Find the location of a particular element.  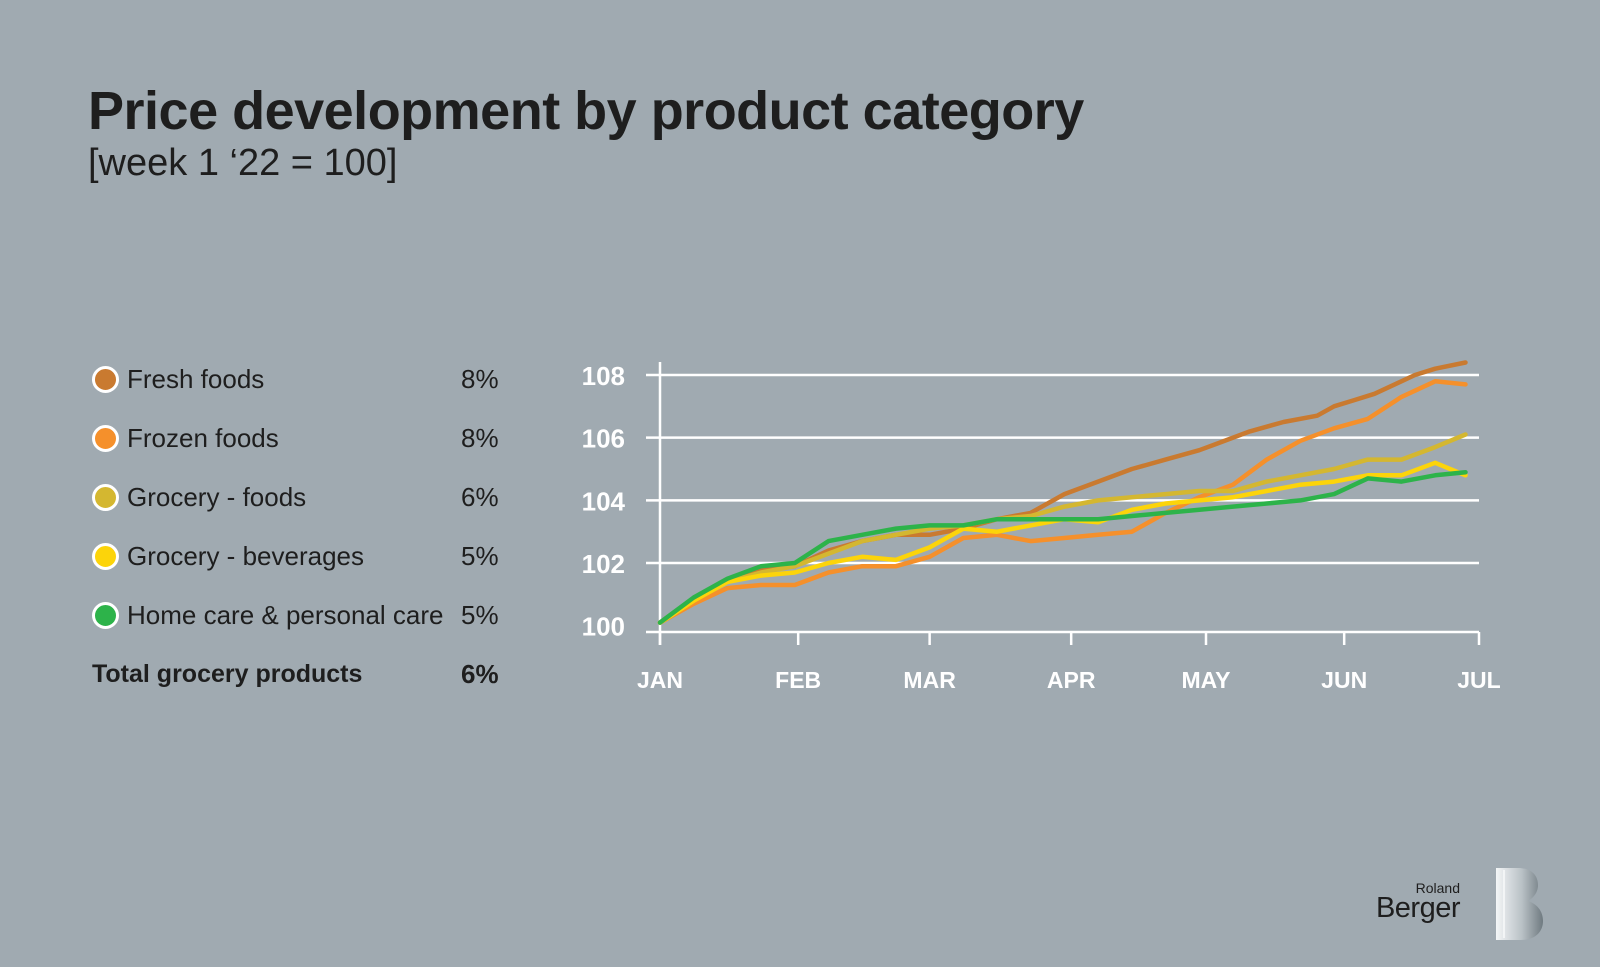

x-tick-label: APR is located at coordinates (1071, 680).